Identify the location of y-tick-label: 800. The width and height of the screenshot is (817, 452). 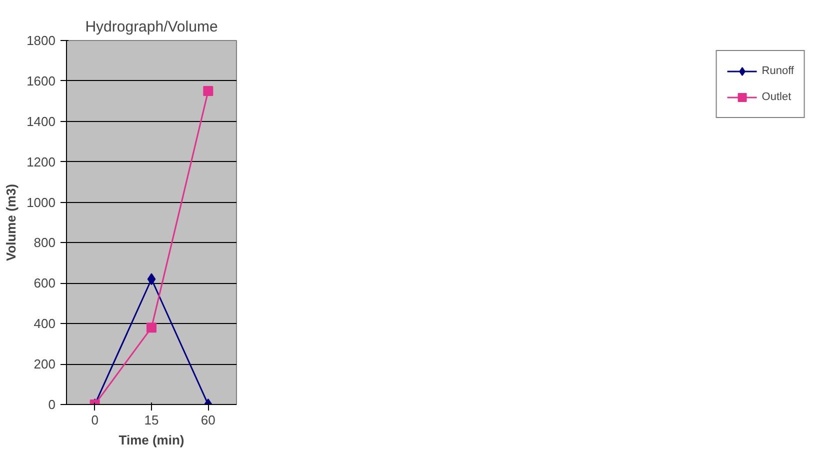
(45, 242).